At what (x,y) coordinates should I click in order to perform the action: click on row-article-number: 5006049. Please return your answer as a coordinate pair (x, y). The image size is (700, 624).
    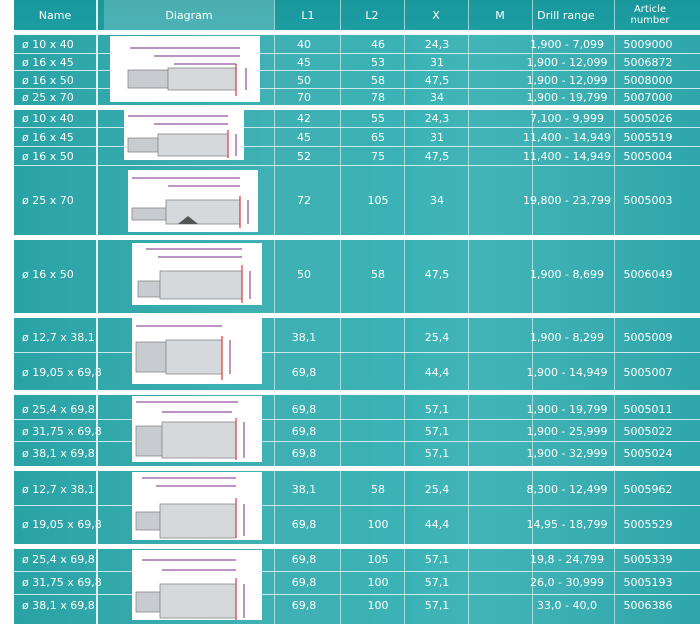
    Looking at the image, I should click on (648, 274).